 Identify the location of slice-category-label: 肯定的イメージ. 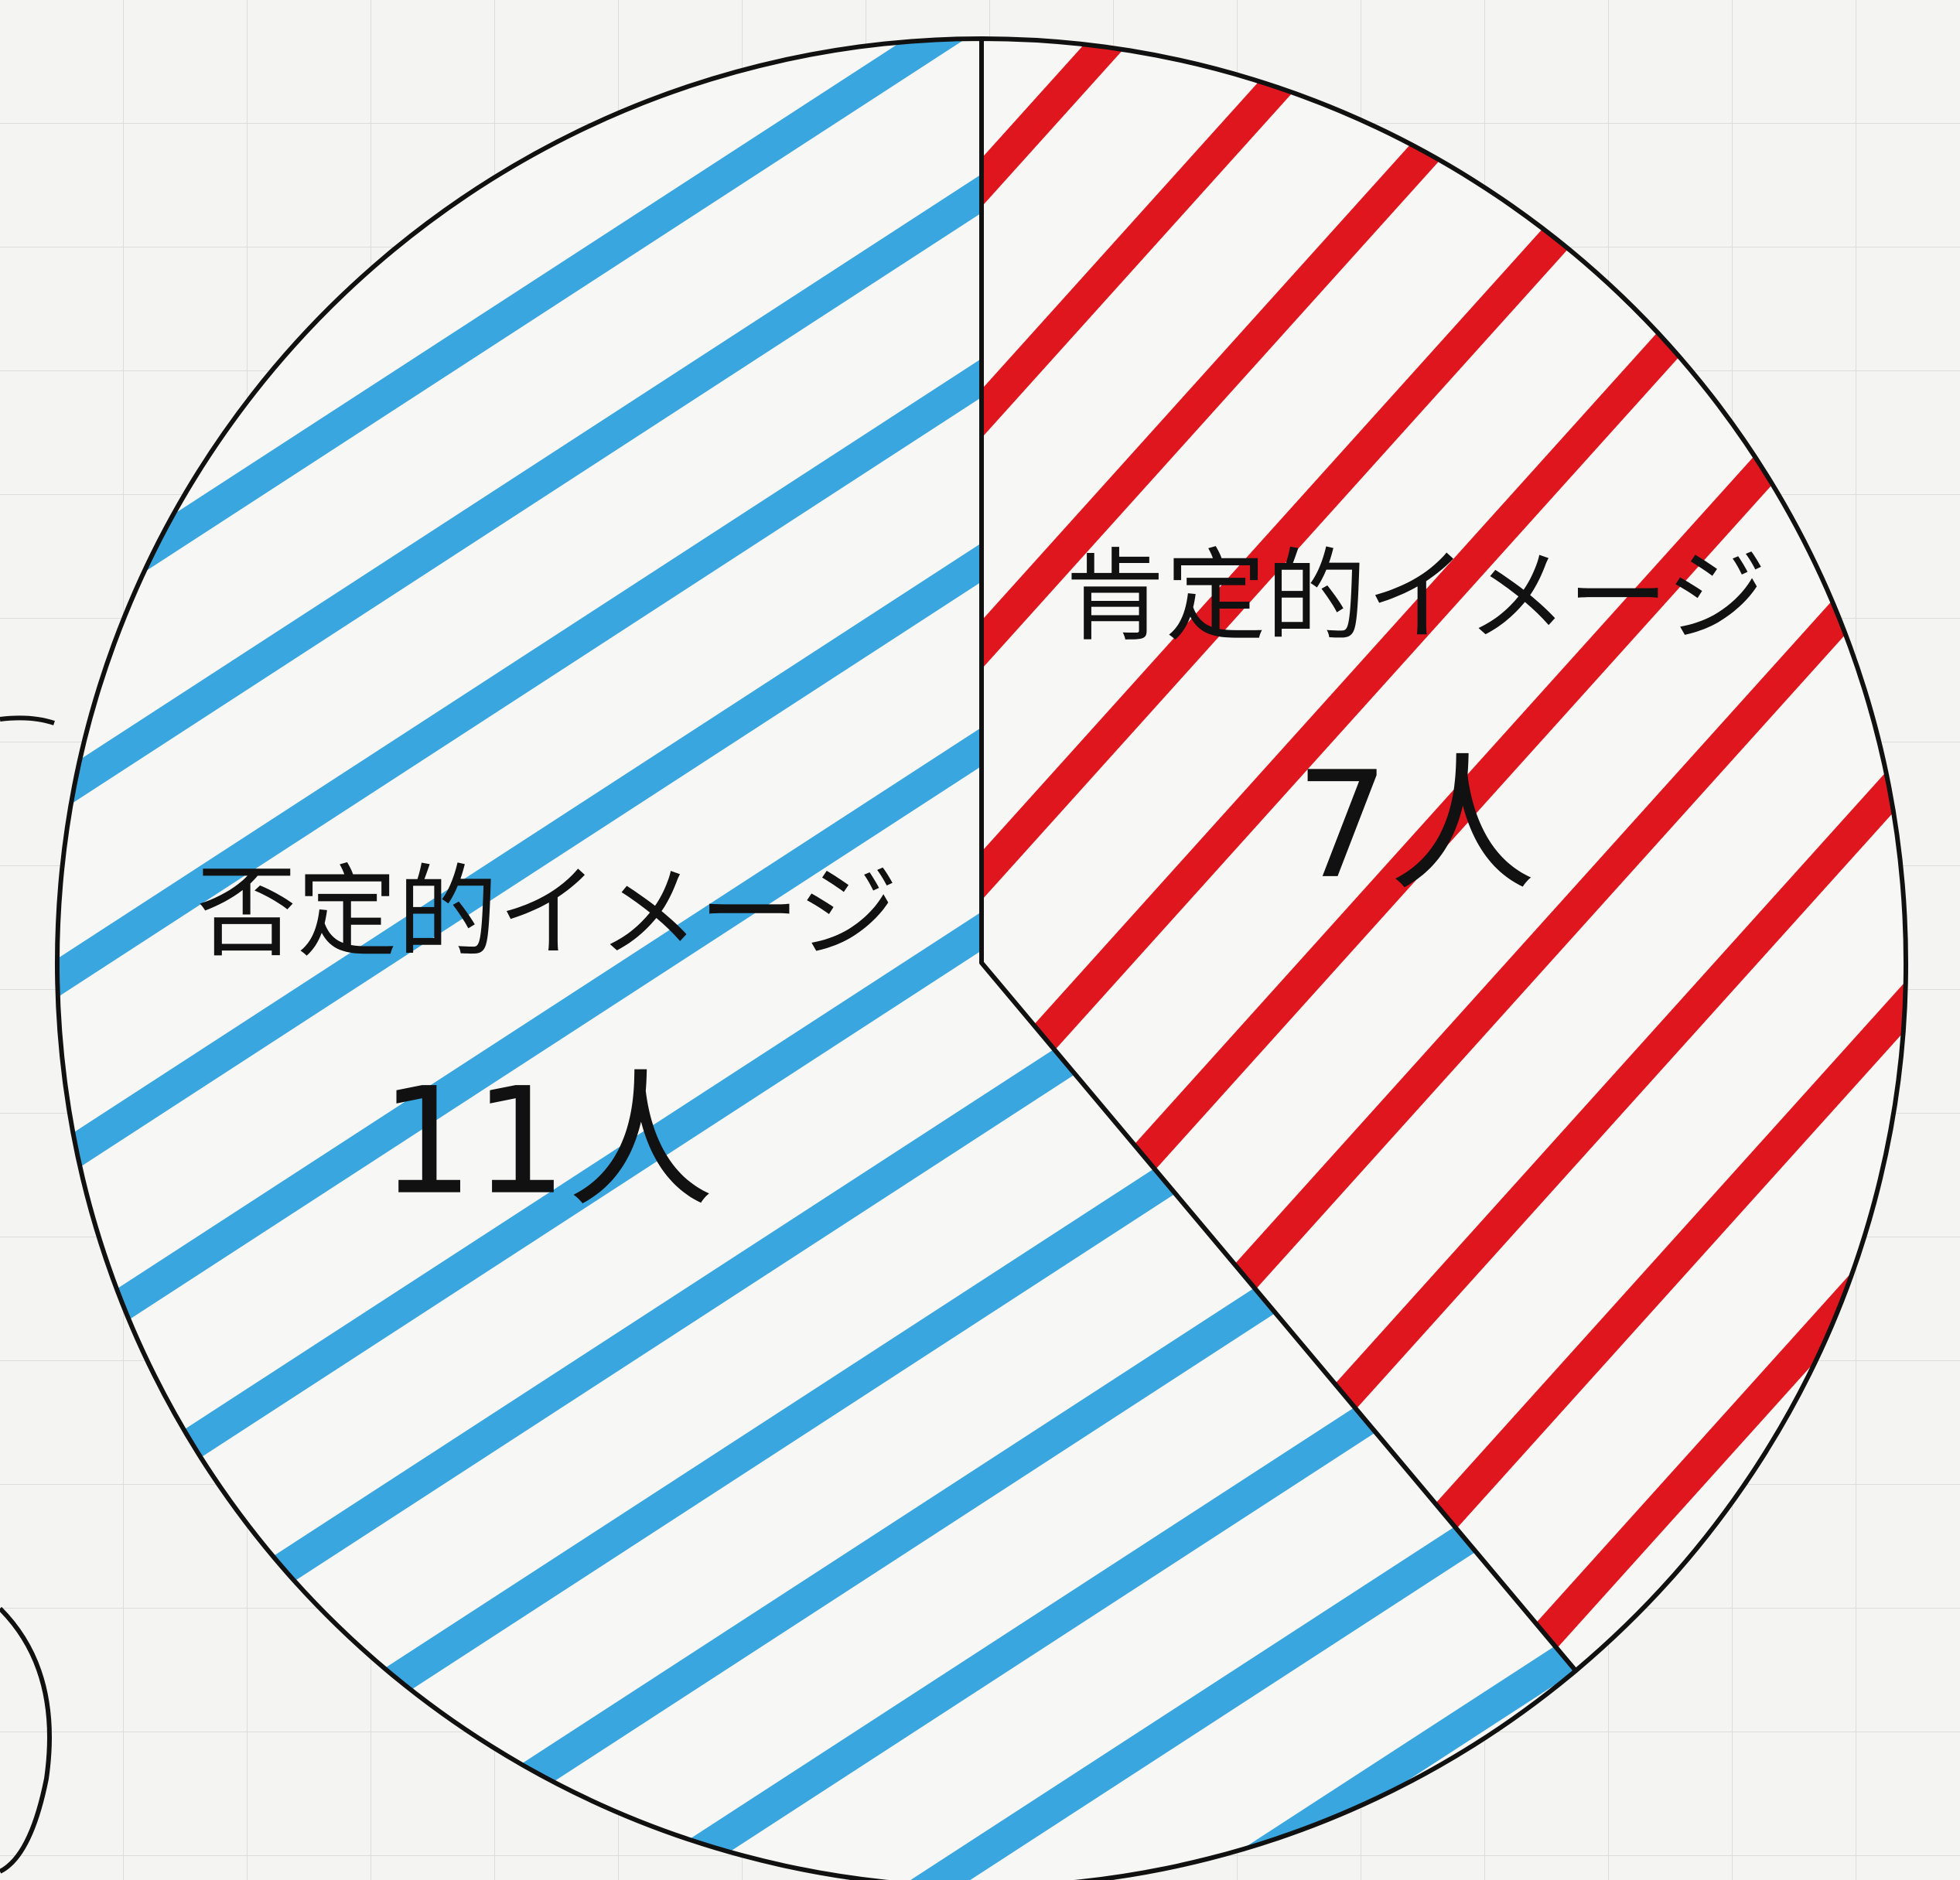
(1416, 596).